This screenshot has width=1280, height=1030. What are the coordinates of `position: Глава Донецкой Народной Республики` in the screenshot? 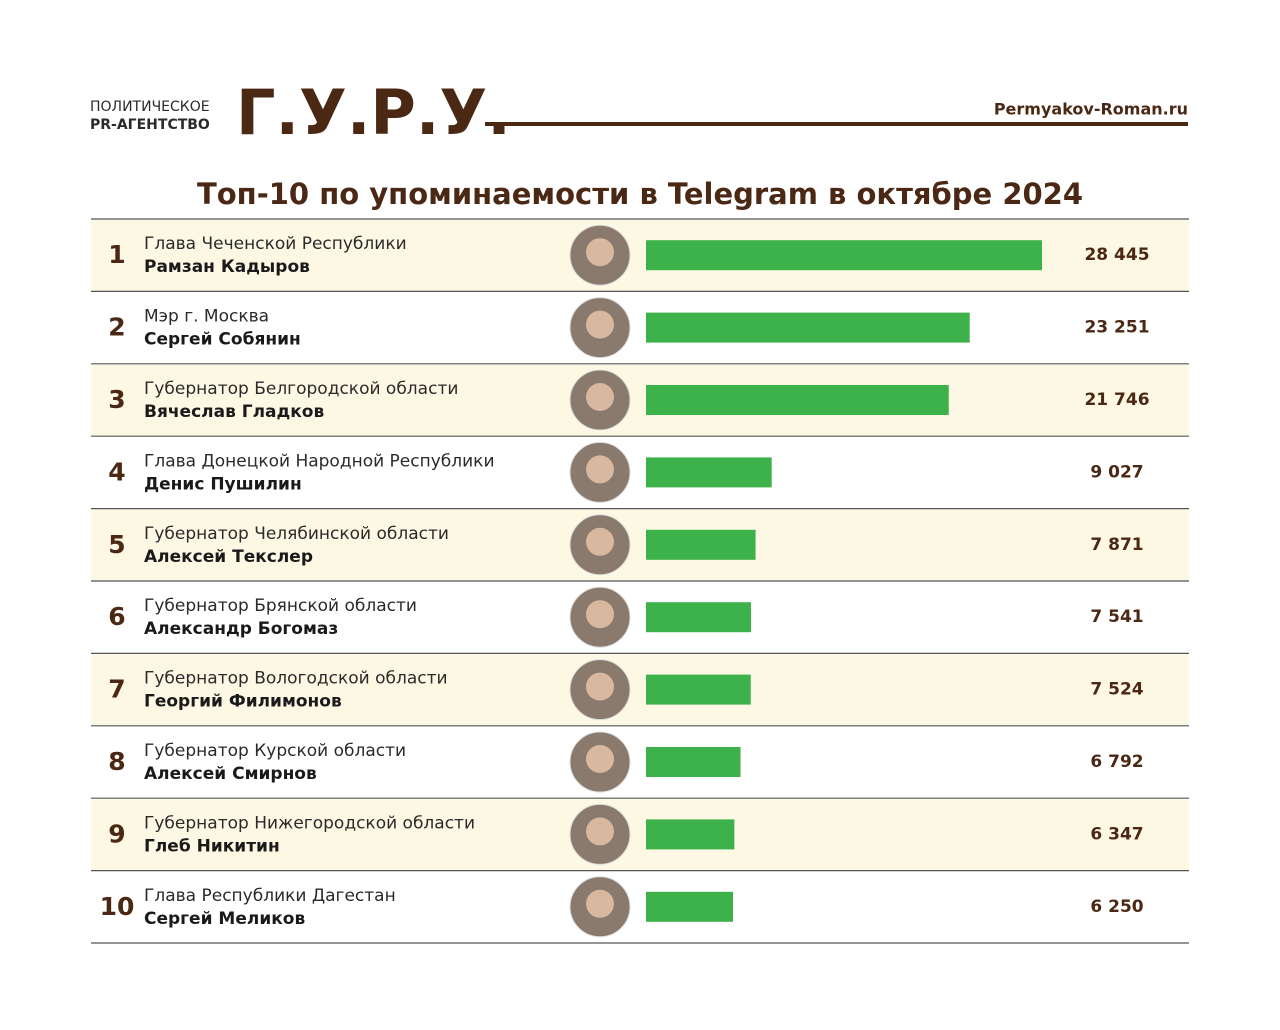 It's located at (319, 461).